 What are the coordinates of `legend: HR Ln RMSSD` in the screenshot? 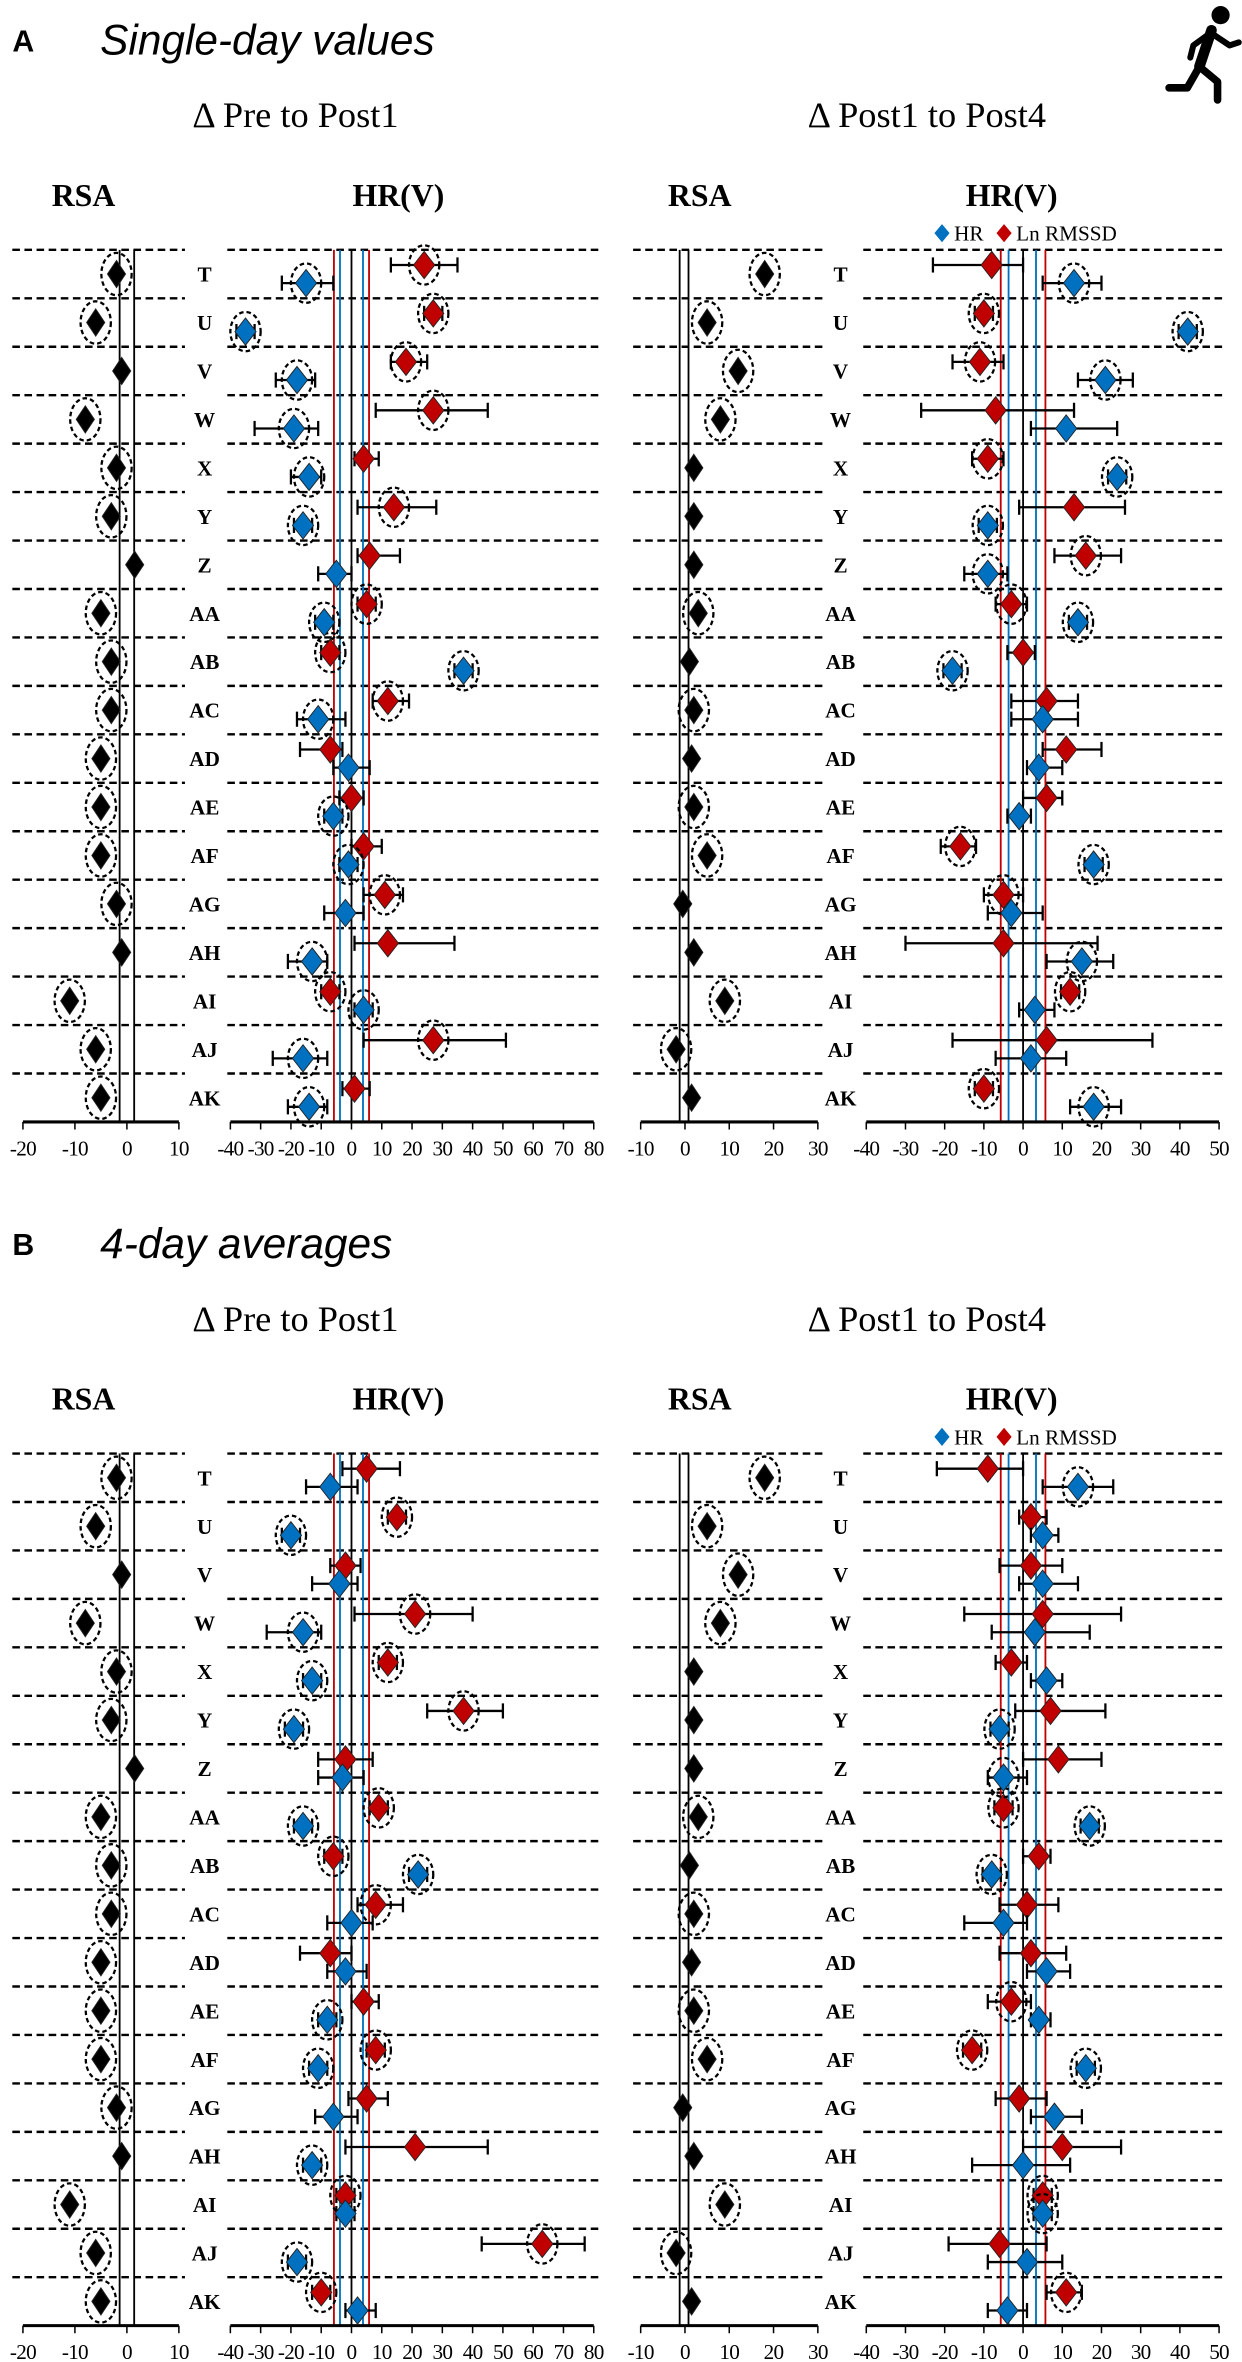 It's located at (1025, 1437).